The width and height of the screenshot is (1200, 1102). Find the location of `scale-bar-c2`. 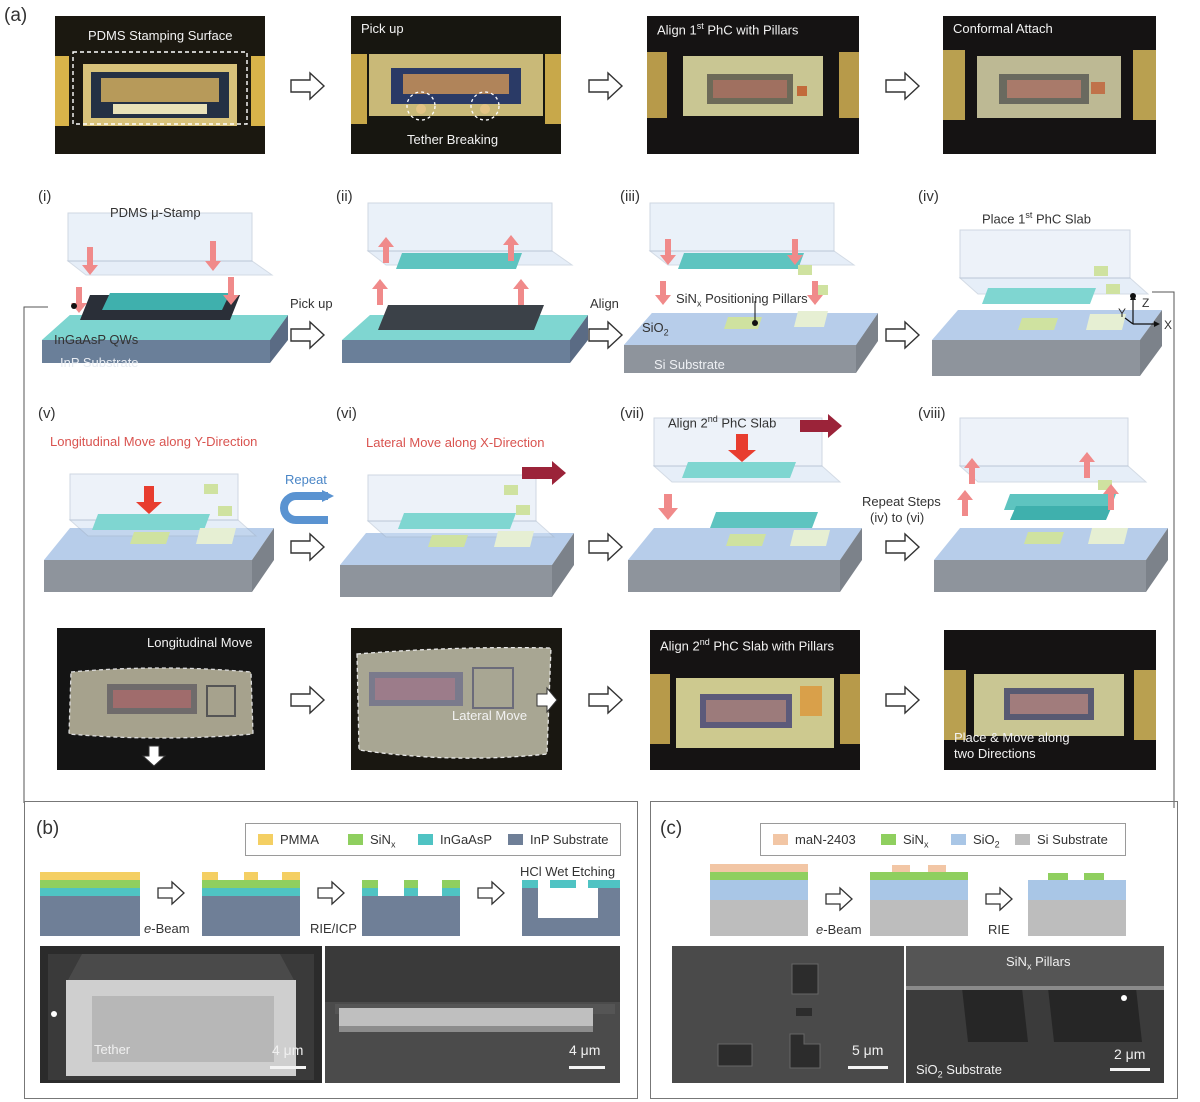

scale-bar-c2 is located at coordinates (1130, 1069).